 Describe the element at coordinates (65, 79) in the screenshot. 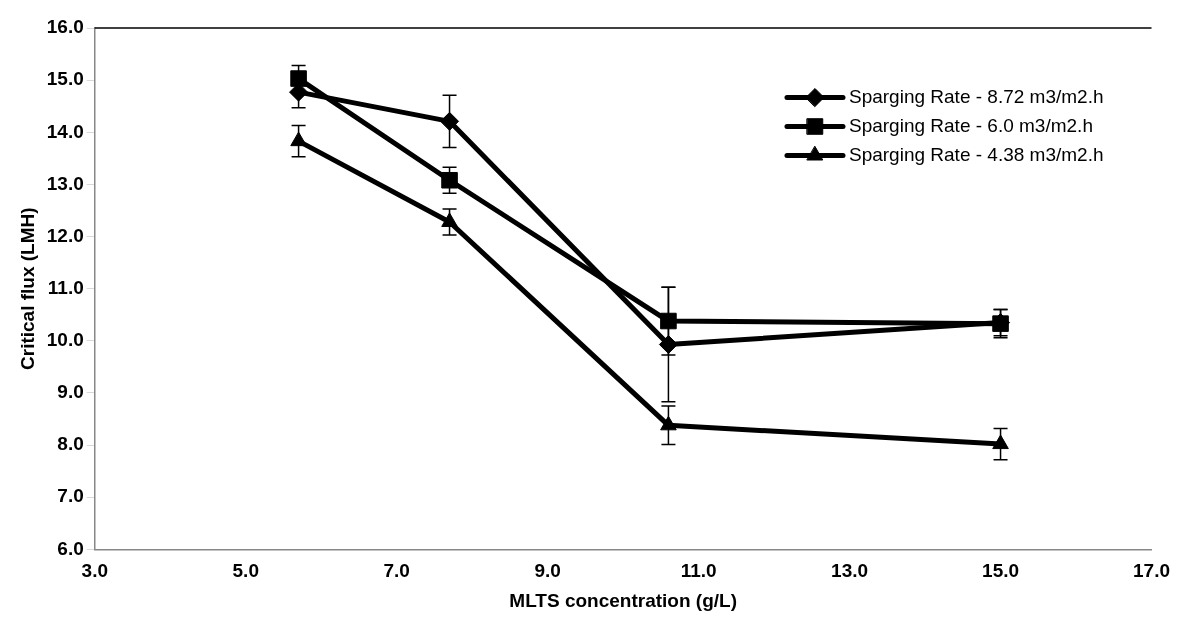

I see `y-tick-label: 15.0` at that location.